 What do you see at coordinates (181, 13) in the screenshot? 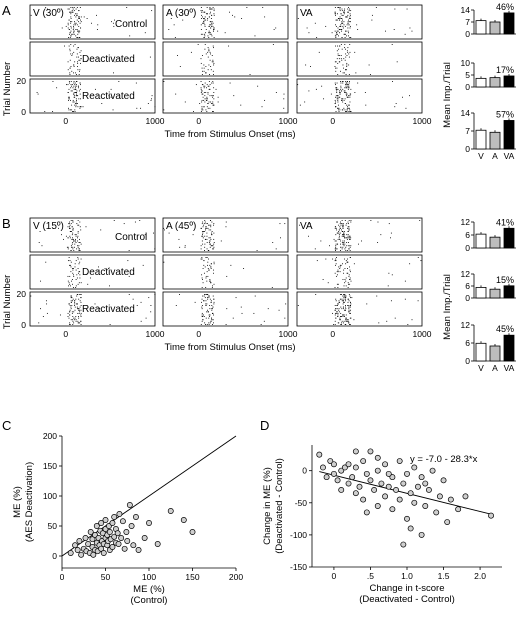
I see `column-label: A (30º)` at bounding box center [181, 13].